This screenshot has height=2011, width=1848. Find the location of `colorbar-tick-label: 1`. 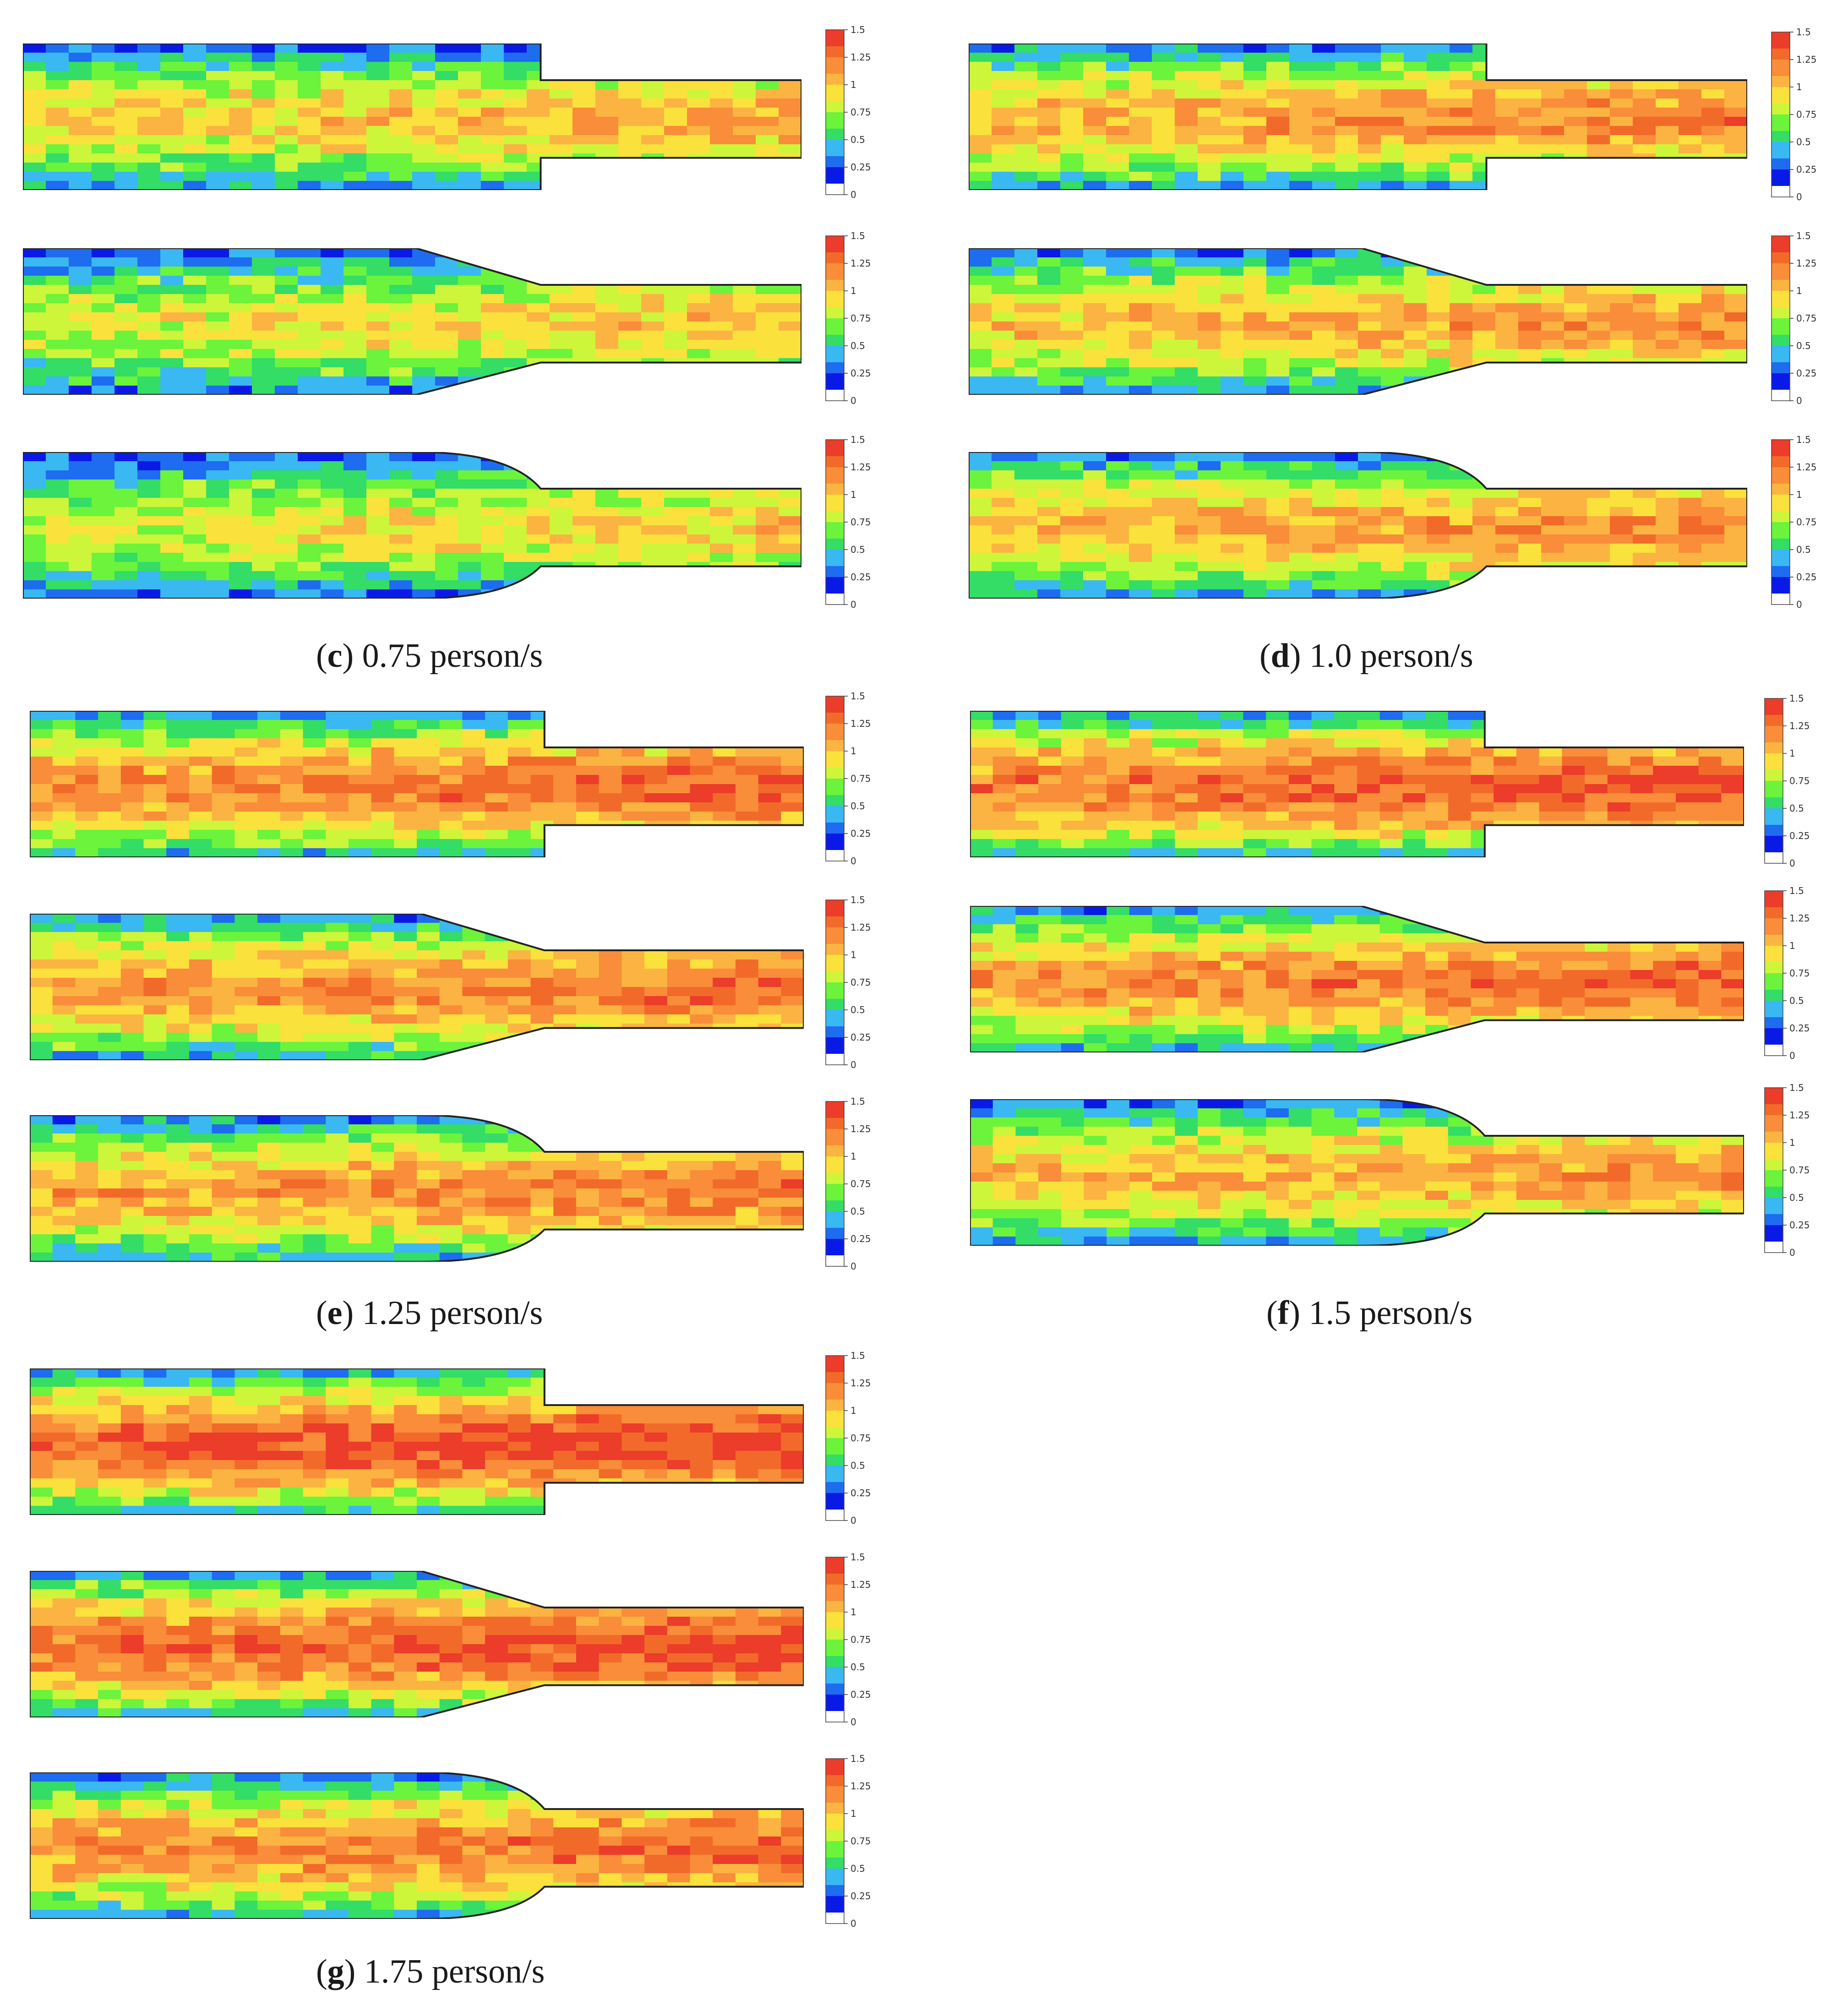

colorbar-tick-label: 1 is located at coordinates (1799, 290).